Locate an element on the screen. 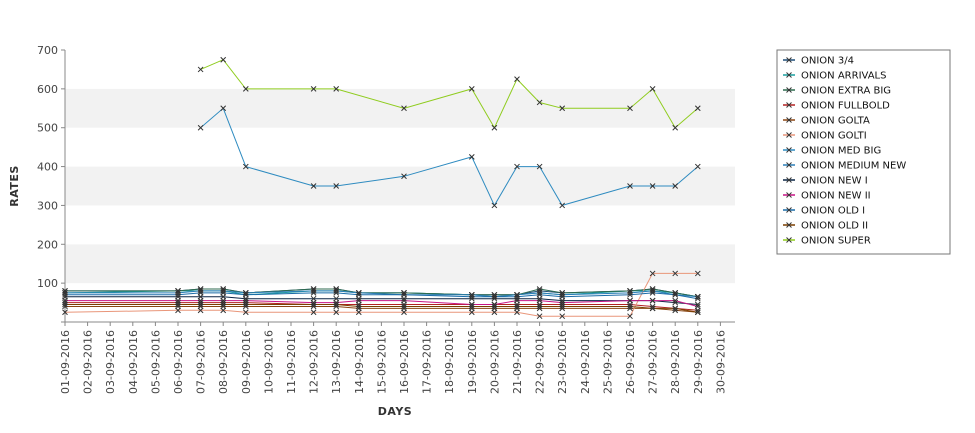 The height and width of the screenshot is (433, 975). x-tick-label: 15-09-2016 is located at coordinates (381, 362).